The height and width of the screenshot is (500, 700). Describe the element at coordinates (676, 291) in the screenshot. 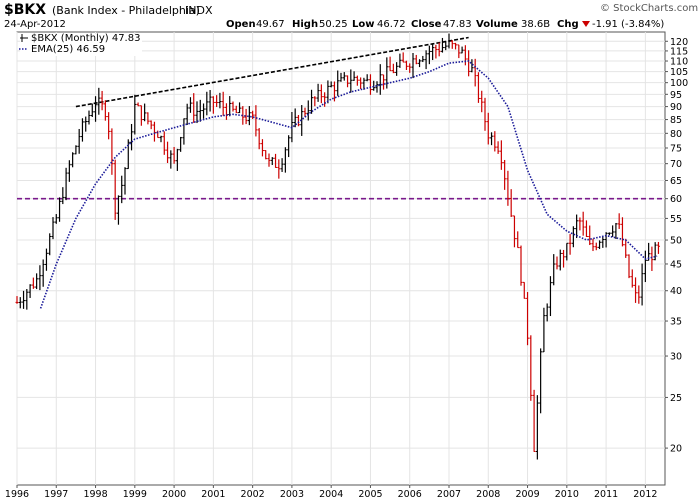

I see `y-tick-label: 40` at that location.